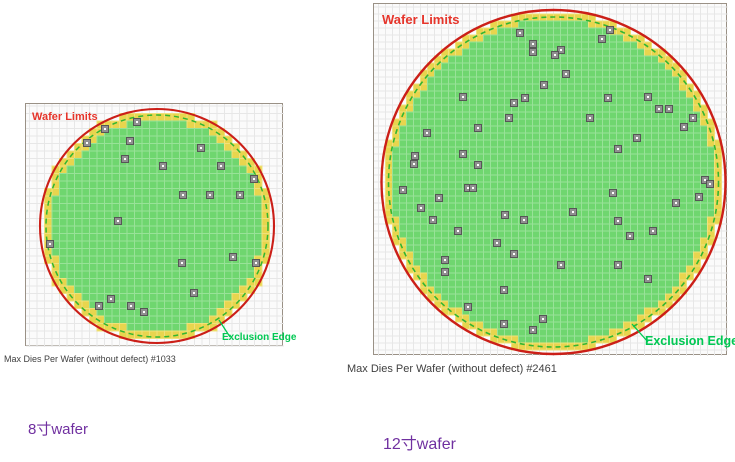 The height and width of the screenshot is (462, 735). Describe the element at coordinates (58, 429) in the screenshot. I see `wafer-size-line-8in: 8寸wafer` at that location.